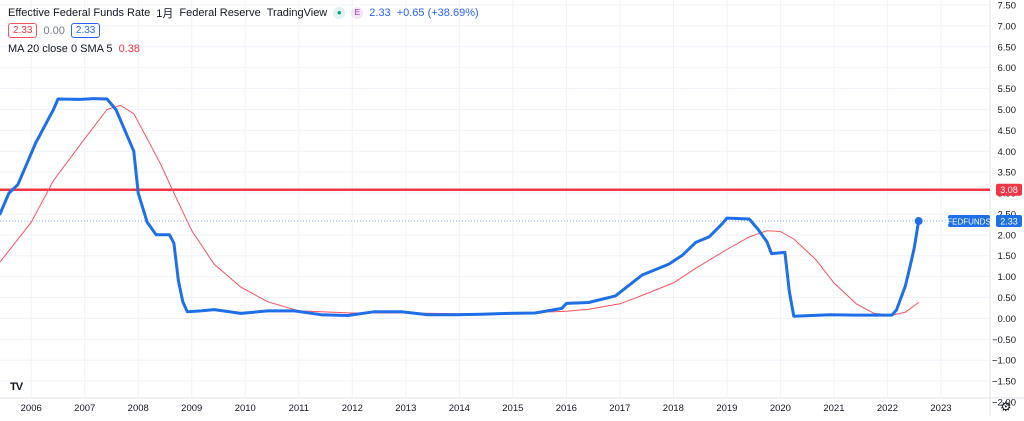  What do you see at coordinates (940, 408) in the screenshot?
I see `x-tick-label: 2023` at bounding box center [940, 408].